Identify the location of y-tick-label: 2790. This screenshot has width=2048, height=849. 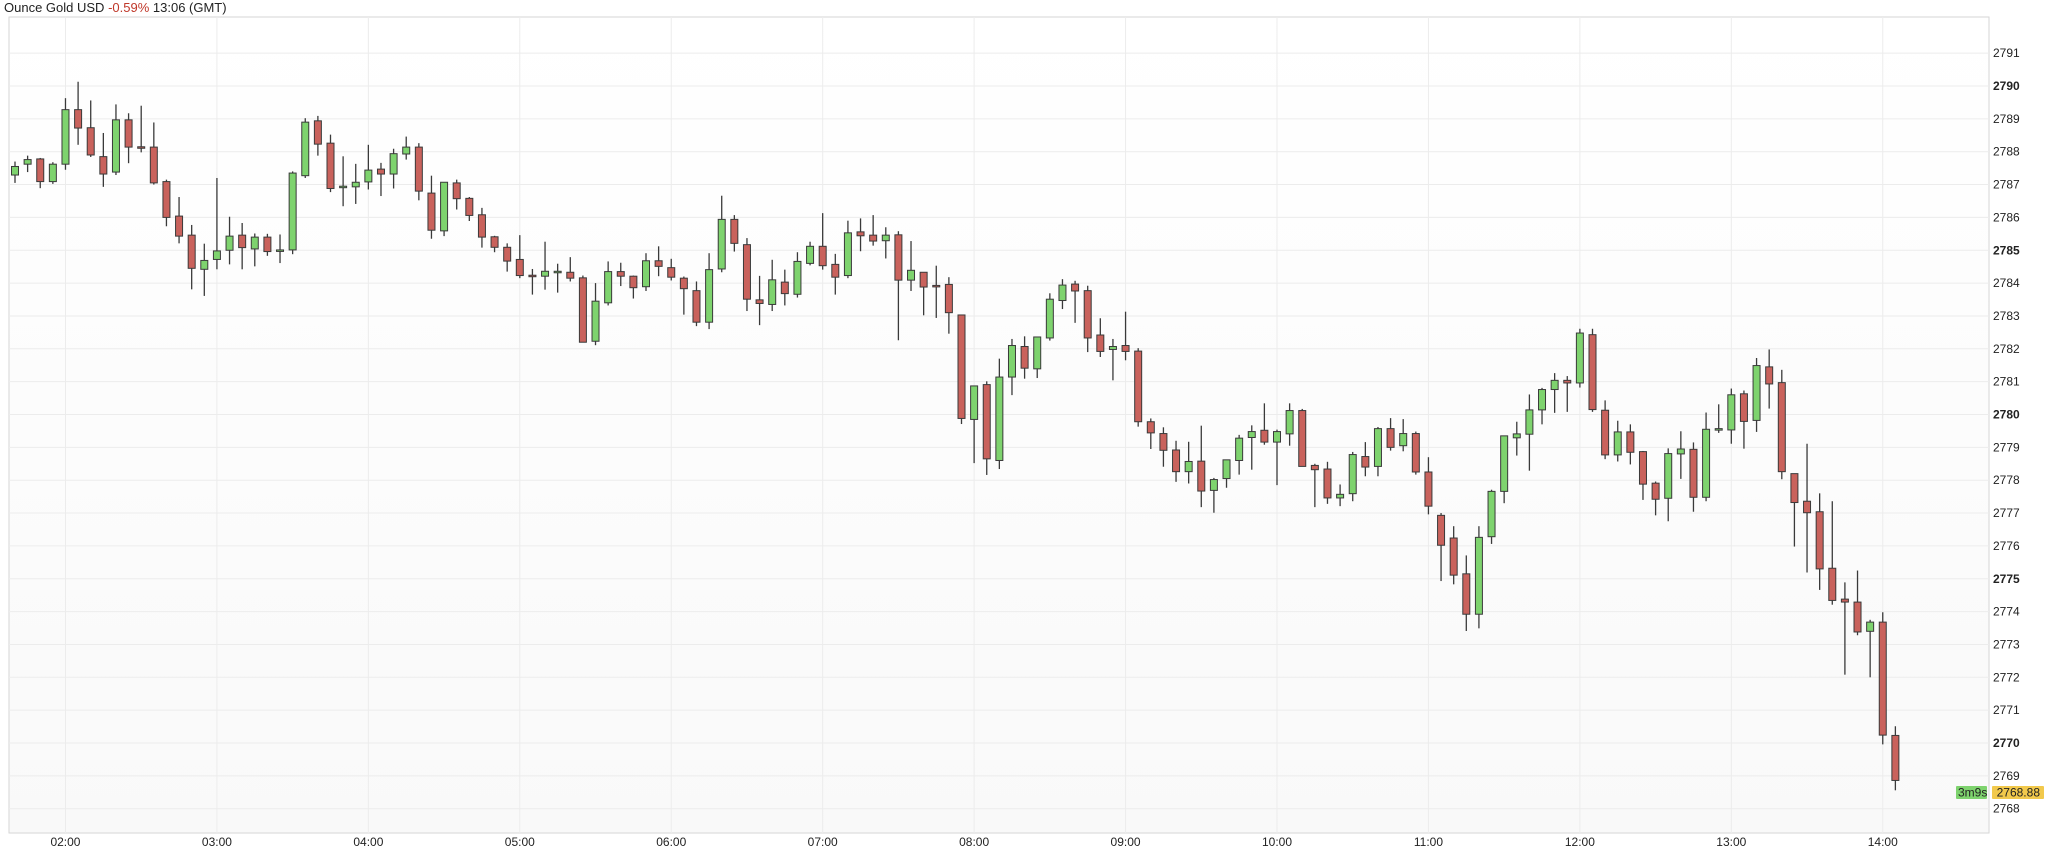
(2006, 86).